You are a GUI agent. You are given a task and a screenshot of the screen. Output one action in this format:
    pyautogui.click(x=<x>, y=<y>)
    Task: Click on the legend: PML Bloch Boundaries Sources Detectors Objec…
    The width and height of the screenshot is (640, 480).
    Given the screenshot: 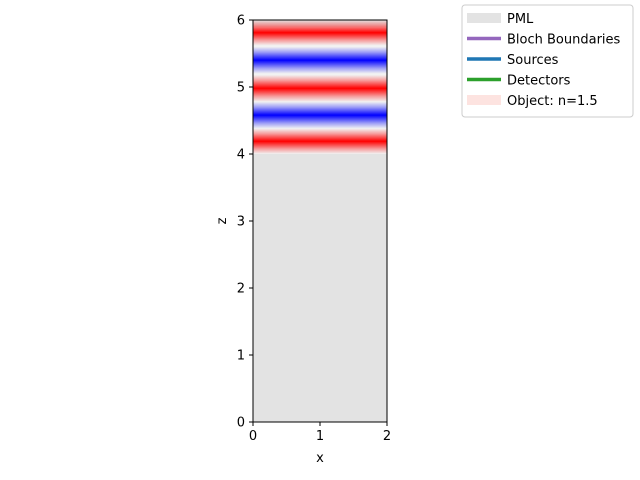 What is the action you would take?
    pyautogui.click(x=547, y=61)
    